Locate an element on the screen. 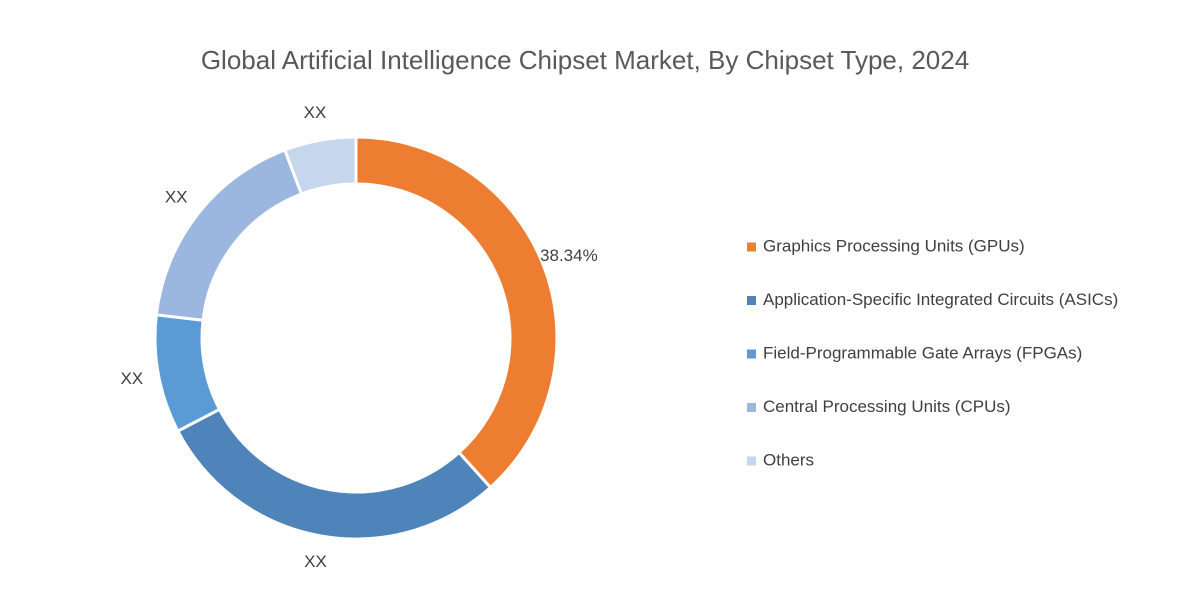 This screenshot has height=600, width=1180. legend-label: Field-Programmable Gate Arrays (FPGAs) is located at coordinates (922, 352).